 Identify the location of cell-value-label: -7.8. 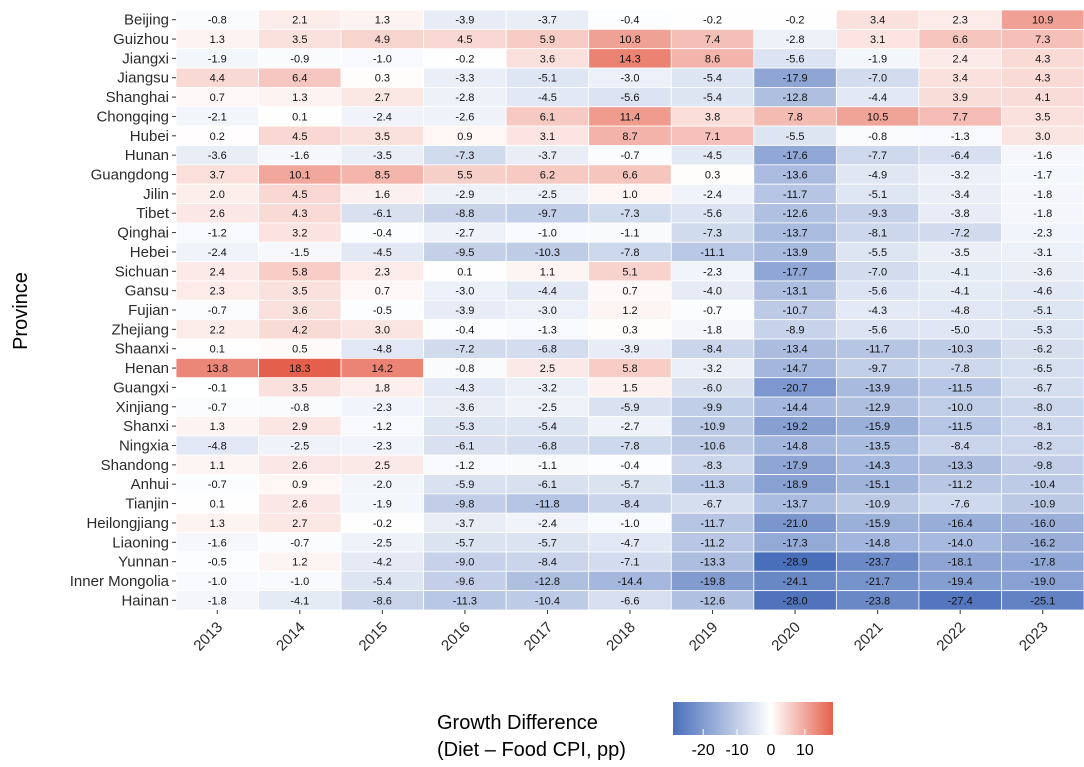
(960, 369).